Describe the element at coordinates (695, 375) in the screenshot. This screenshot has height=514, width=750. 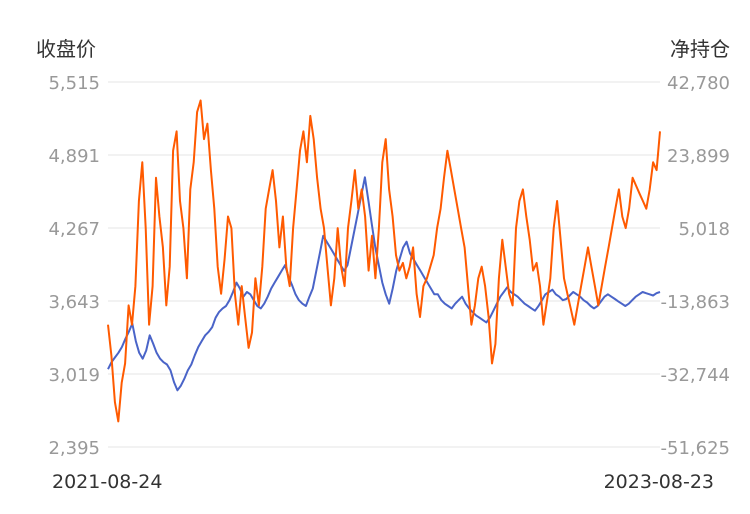
I see `right-tick-label: -32,744` at that location.